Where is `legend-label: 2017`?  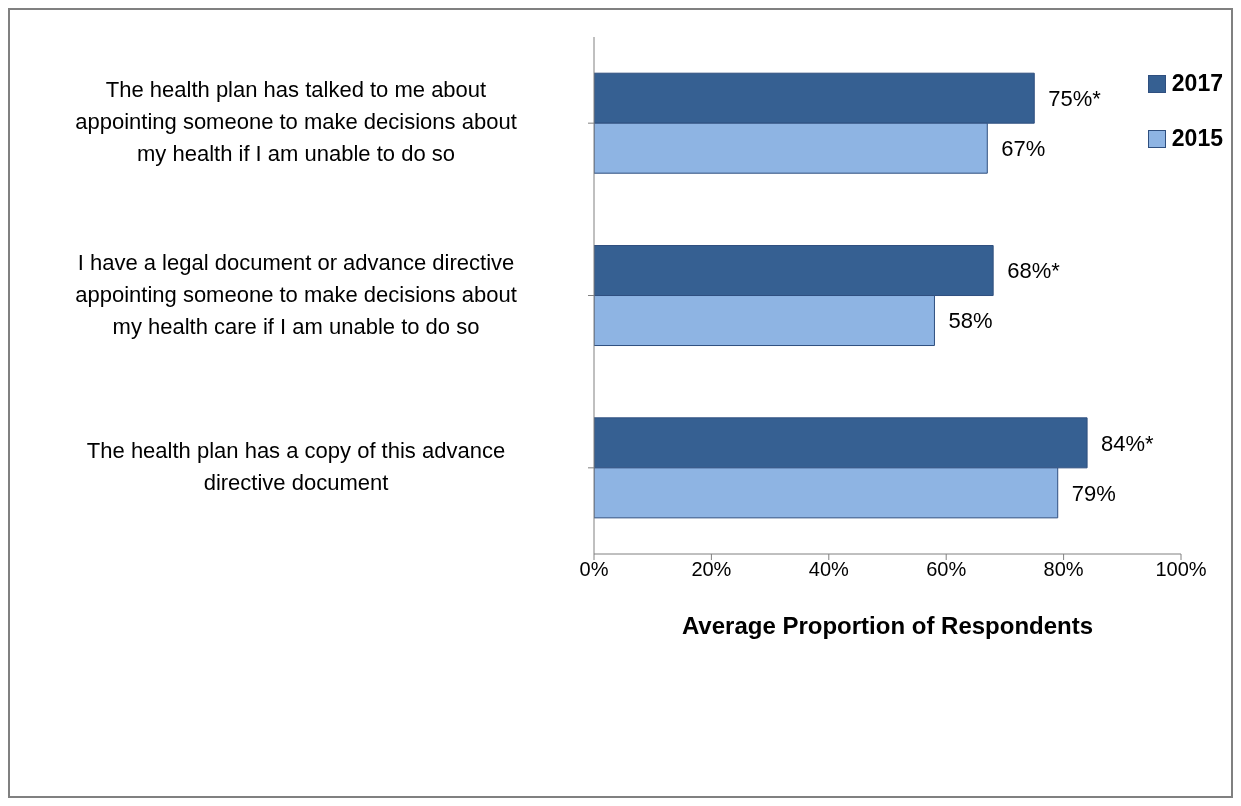
legend-label: 2017 is located at coordinates (1197, 83).